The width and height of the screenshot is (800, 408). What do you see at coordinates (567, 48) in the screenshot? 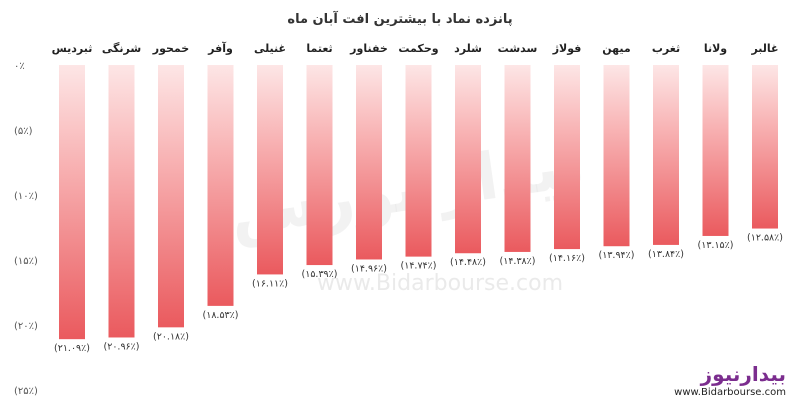
I see `category-label: فولاژ` at bounding box center [567, 48].